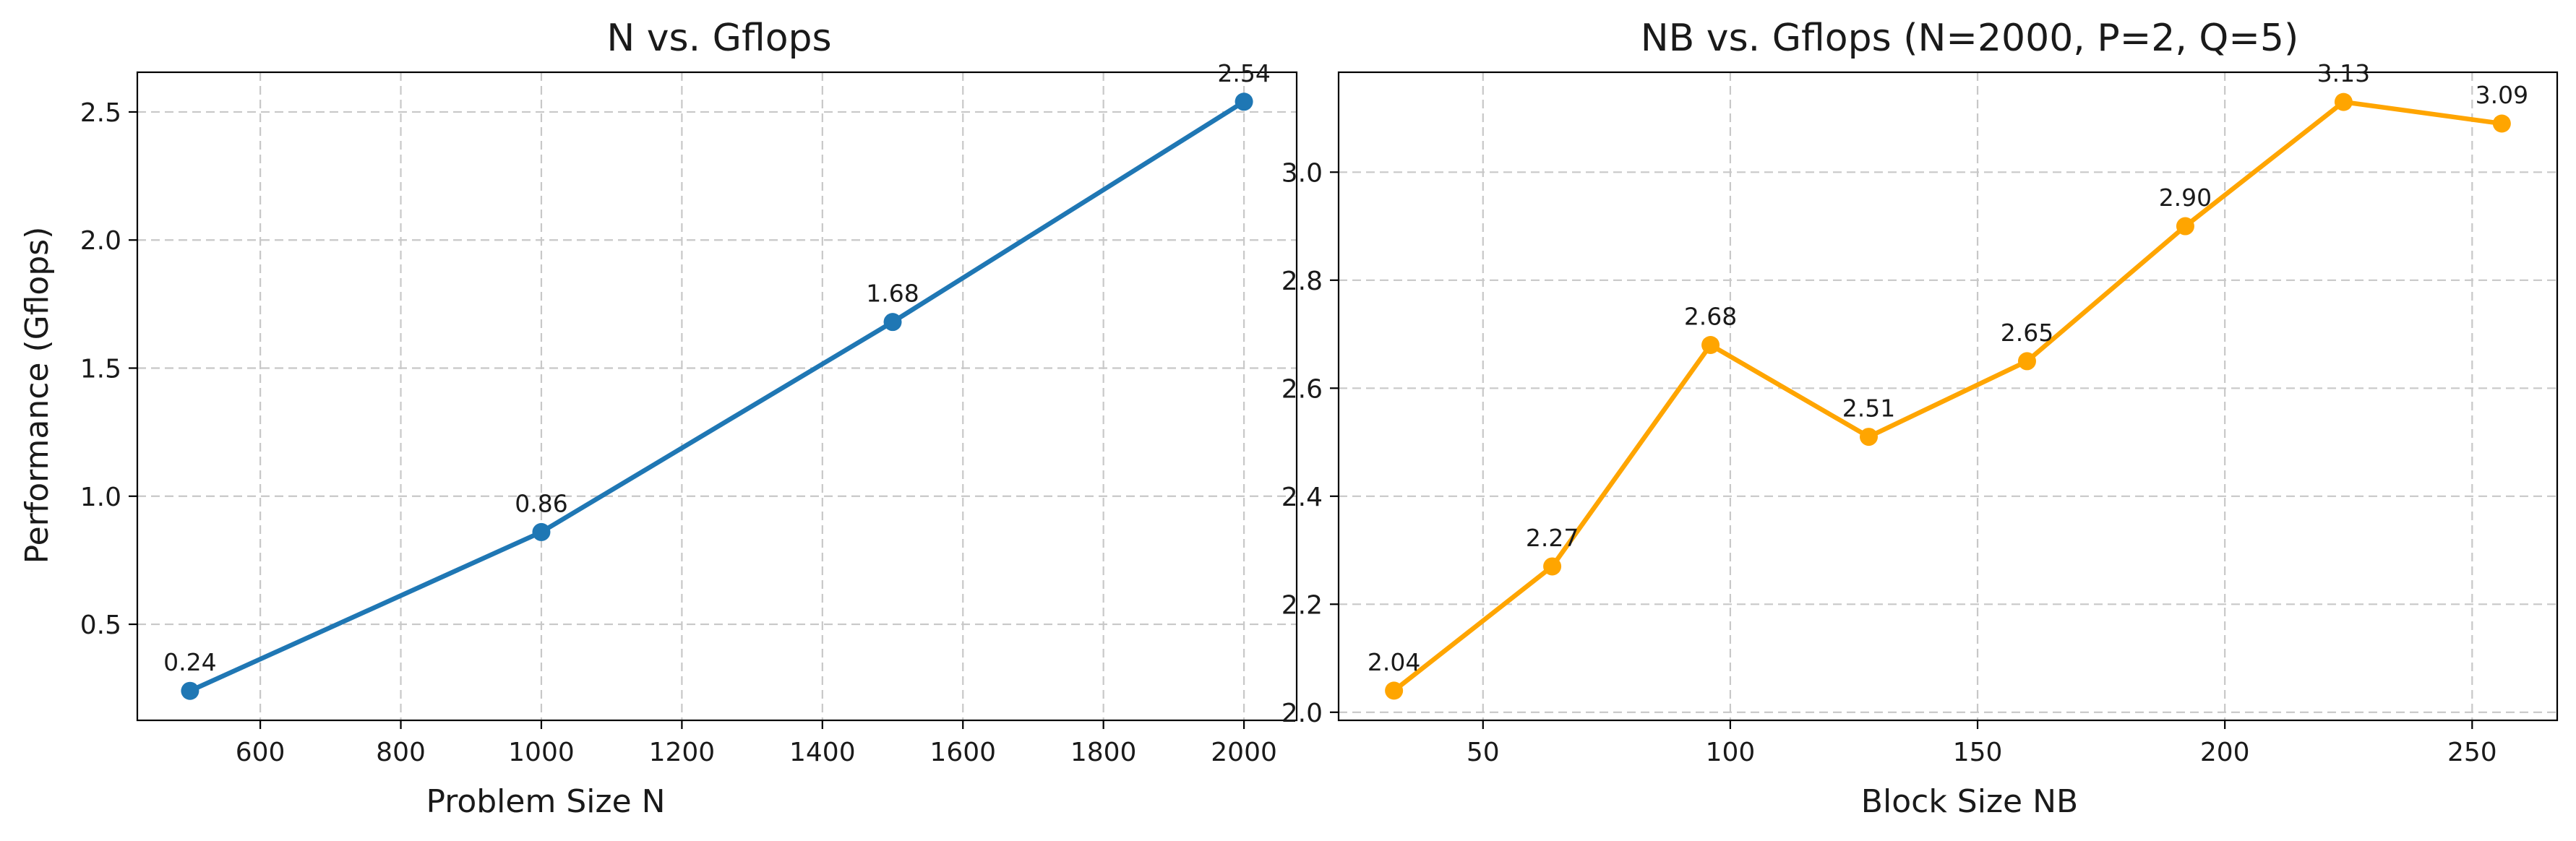  I want to click on y-tick-label: 2.5, so click(101, 113).